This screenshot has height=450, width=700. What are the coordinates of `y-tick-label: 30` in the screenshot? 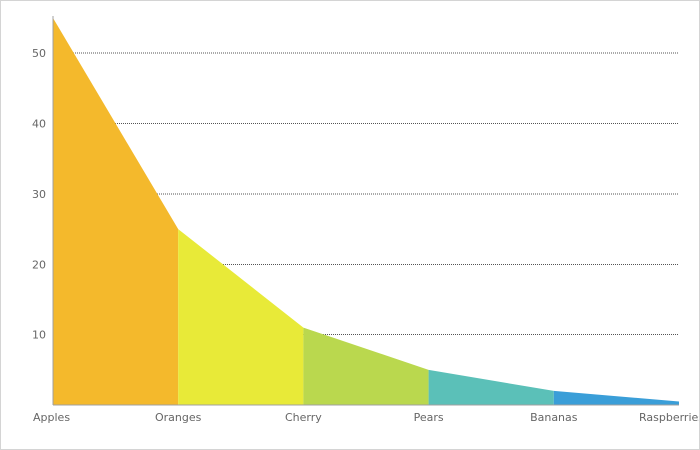 It's located at (39, 194).